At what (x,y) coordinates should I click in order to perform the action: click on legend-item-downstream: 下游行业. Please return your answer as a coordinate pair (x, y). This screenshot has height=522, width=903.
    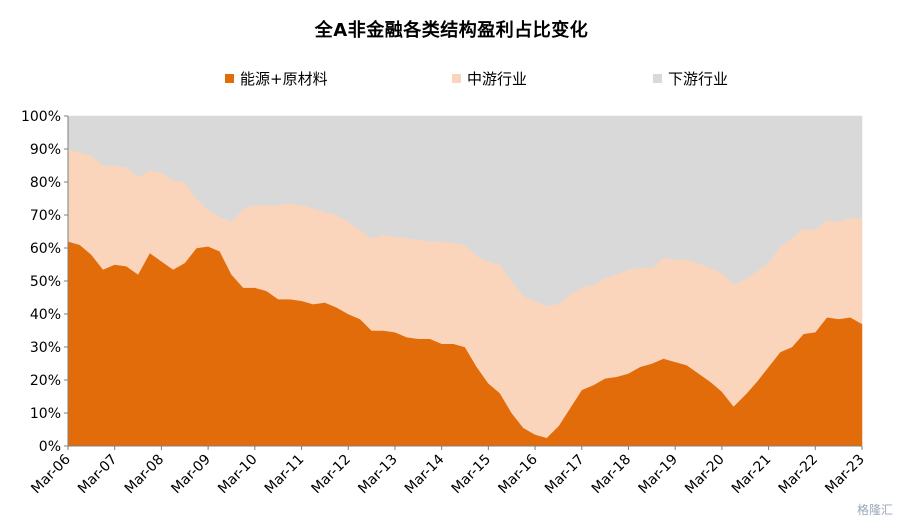
    Looking at the image, I should click on (690, 78).